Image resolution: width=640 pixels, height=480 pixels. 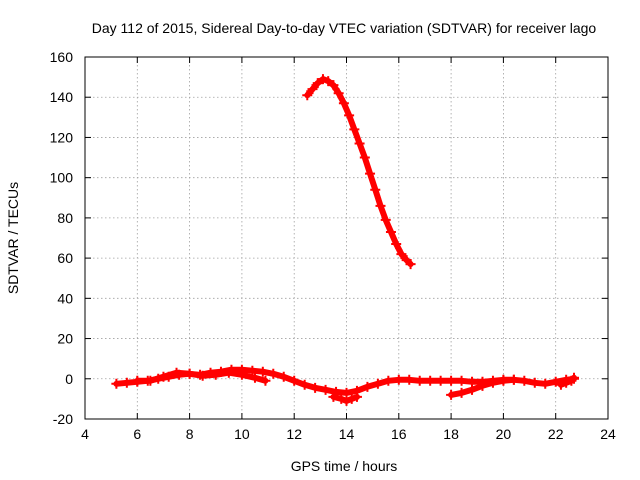 What do you see at coordinates (62, 97) in the screenshot?
I see `y-tick-label: 140` at bounding box center [62, 97].